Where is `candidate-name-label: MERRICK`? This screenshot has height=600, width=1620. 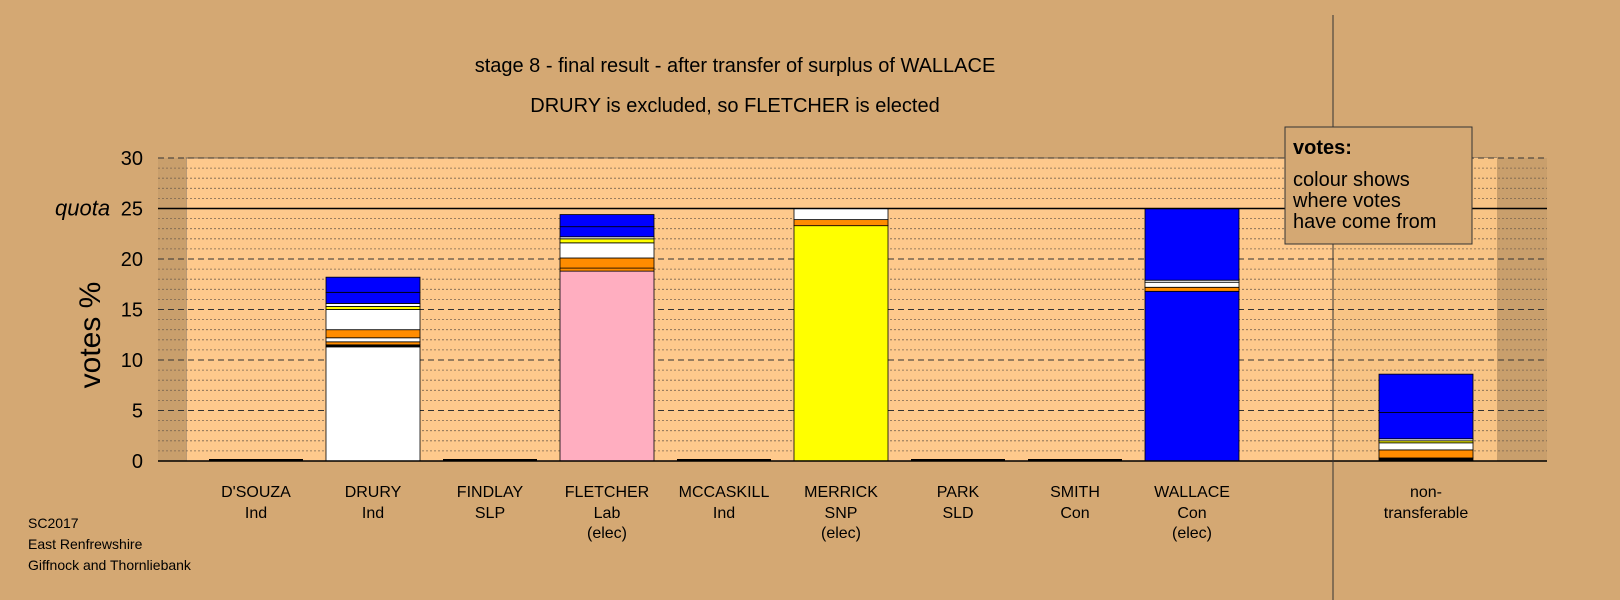
candidate-name-label: MERRICK is located at coordinates (841, 492).